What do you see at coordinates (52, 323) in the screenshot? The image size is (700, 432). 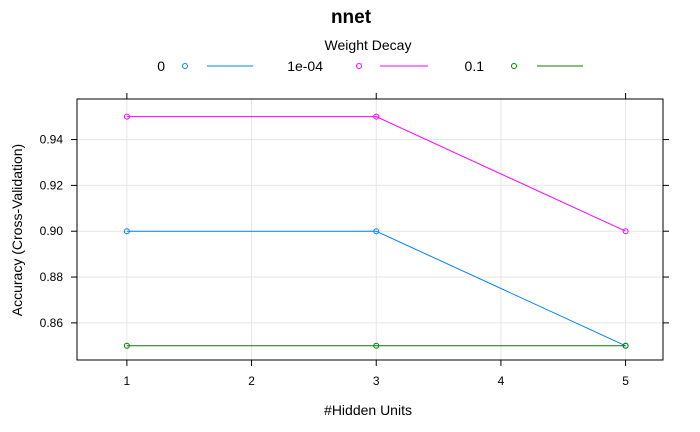 I see `y-tick-label: 0.86` at bounding box center [52, 323].